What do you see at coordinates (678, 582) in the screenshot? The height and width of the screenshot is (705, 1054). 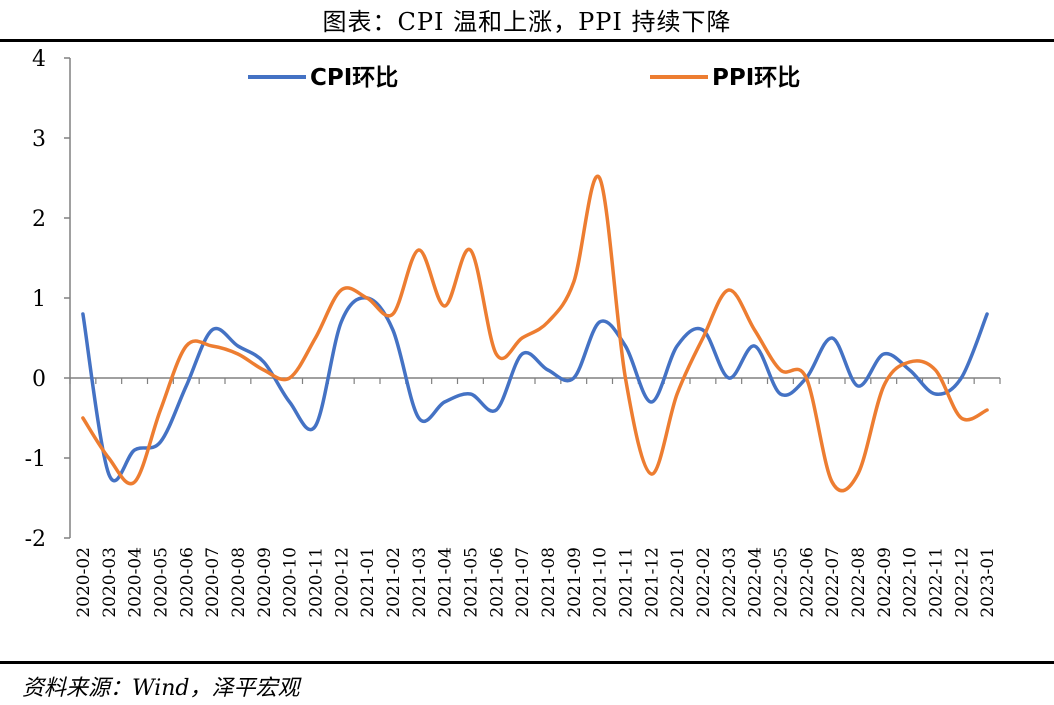 I see `x-tick-label: 2022-01` at bounding box center [678, 582].